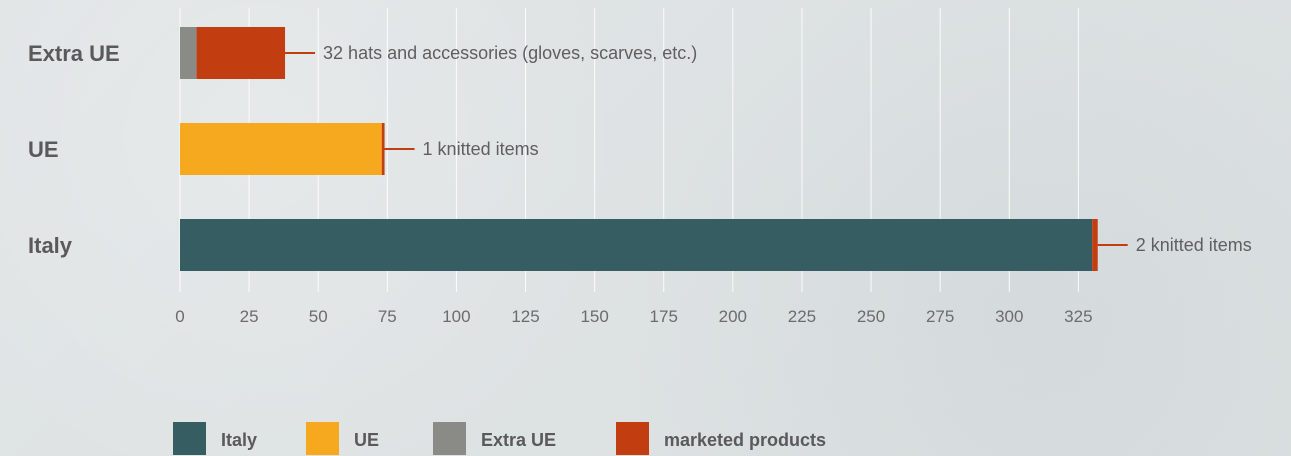 This screenshot has width=1291, height=456. Describe the element at coordinates (594, 316) in the screenshot. I see `x-tick-label: 150` at that location.